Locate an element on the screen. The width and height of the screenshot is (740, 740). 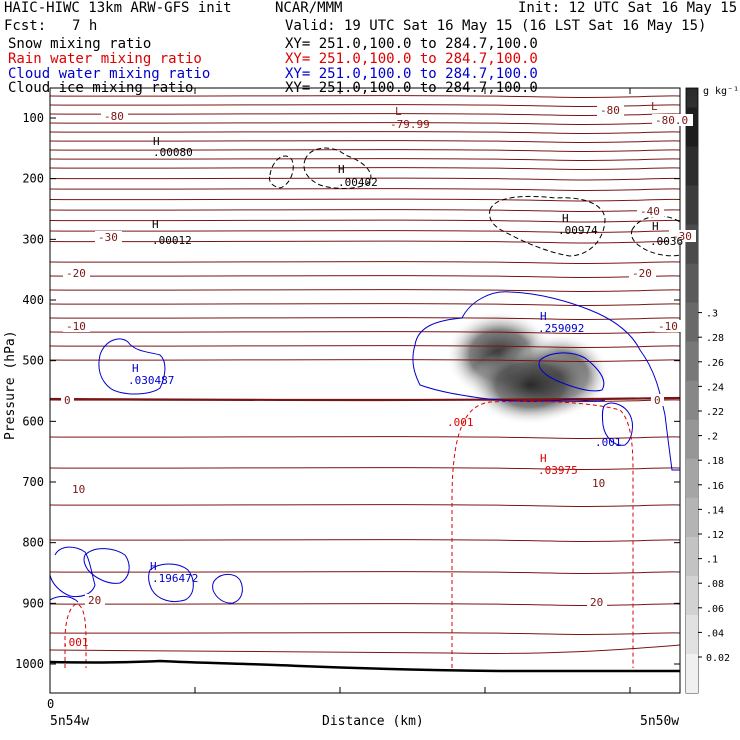
extremum-low-marker: L is located at coordinates (654, 106).